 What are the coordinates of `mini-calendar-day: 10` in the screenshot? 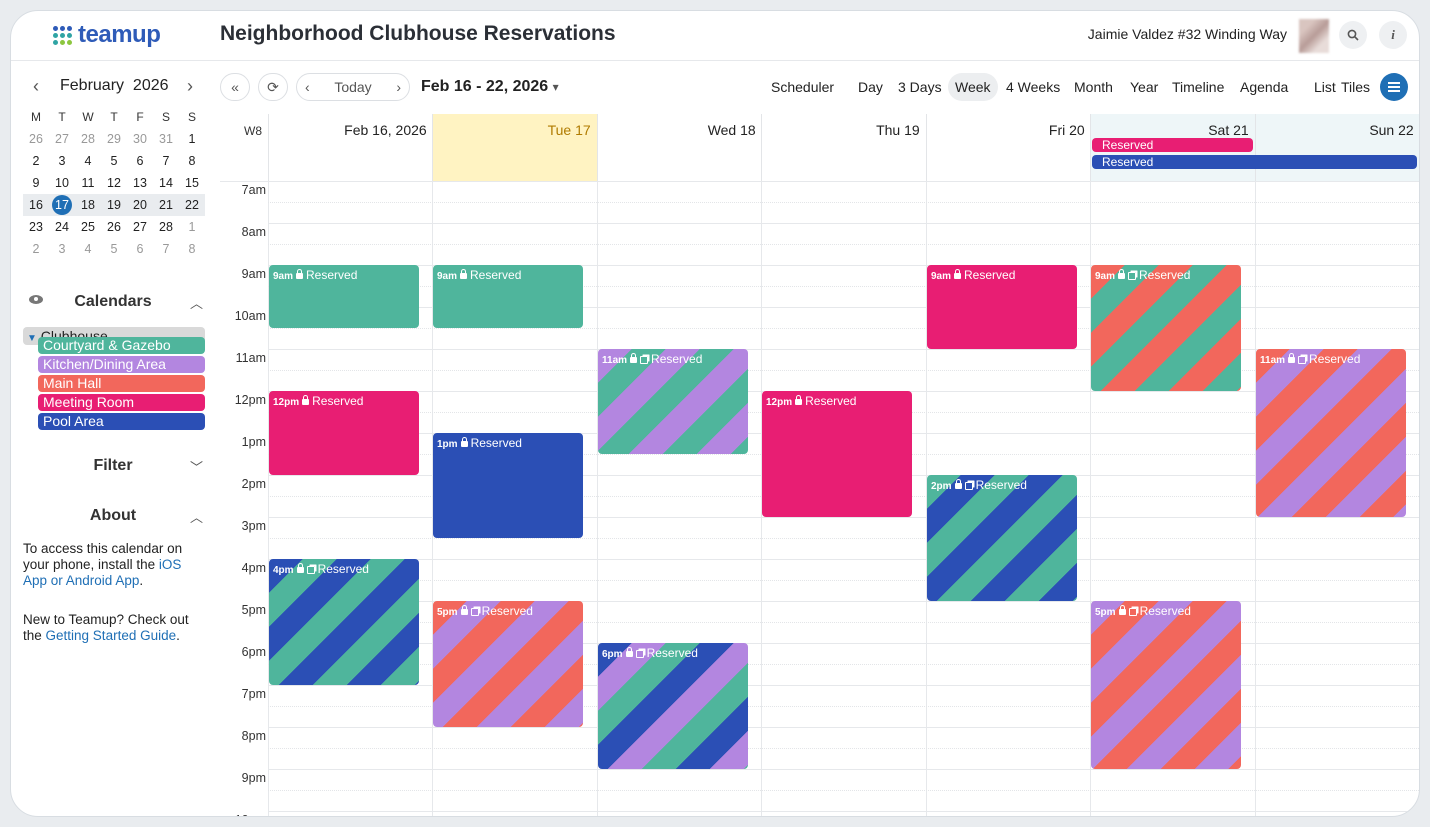 It's located at (62, 183).